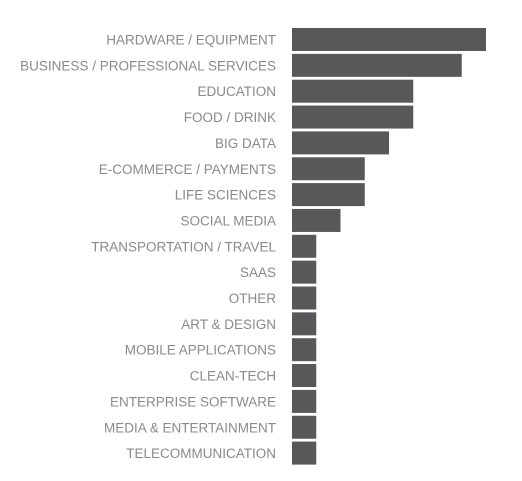 This screenshot has width=522, height=481. I want to click on category-label: SOCIAL MEDIA, so click(228, 220).